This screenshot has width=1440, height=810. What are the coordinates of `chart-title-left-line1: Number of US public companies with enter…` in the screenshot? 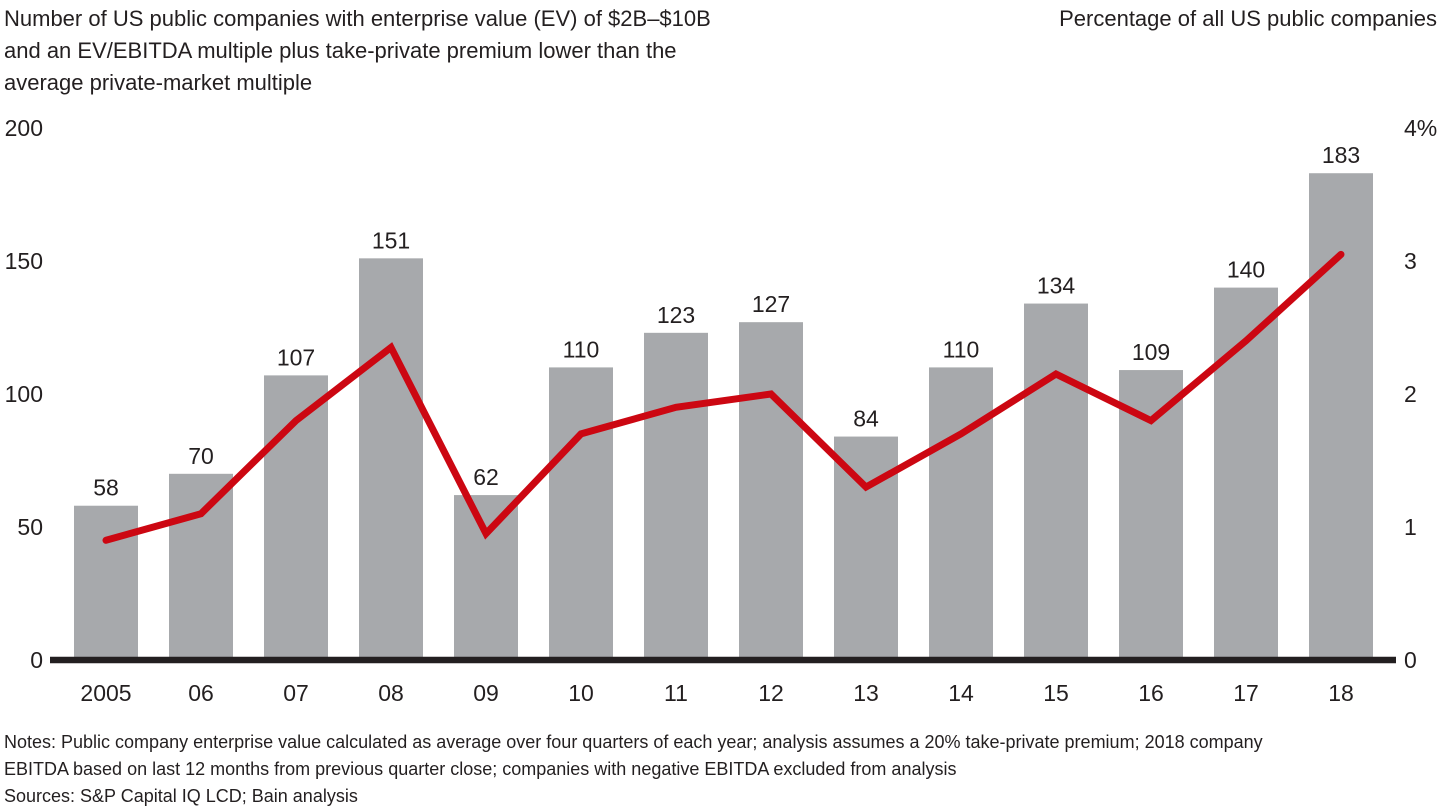 It's located at (357, 18).